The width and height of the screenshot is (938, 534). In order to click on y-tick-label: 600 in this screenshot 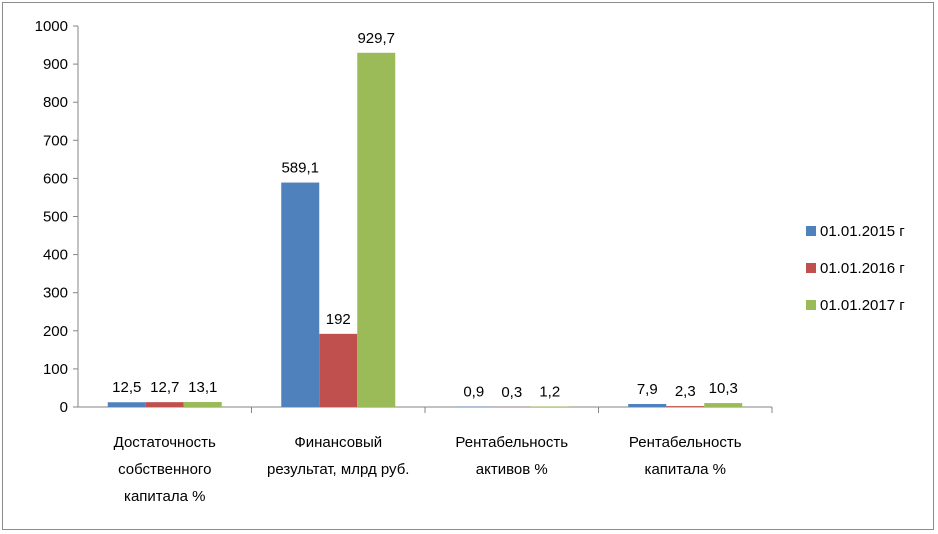, I will do `click(55, 178)`.